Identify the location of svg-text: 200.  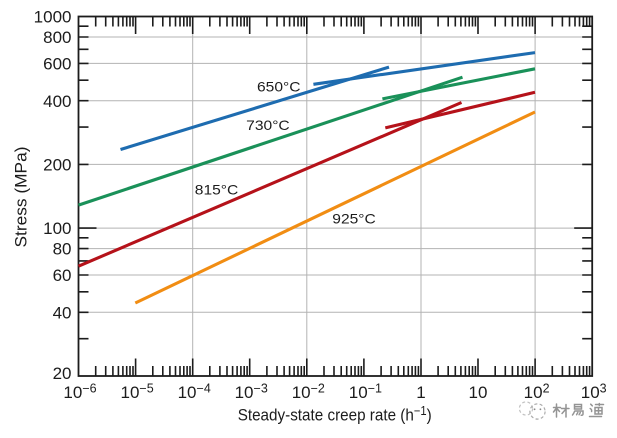
(57, 165).